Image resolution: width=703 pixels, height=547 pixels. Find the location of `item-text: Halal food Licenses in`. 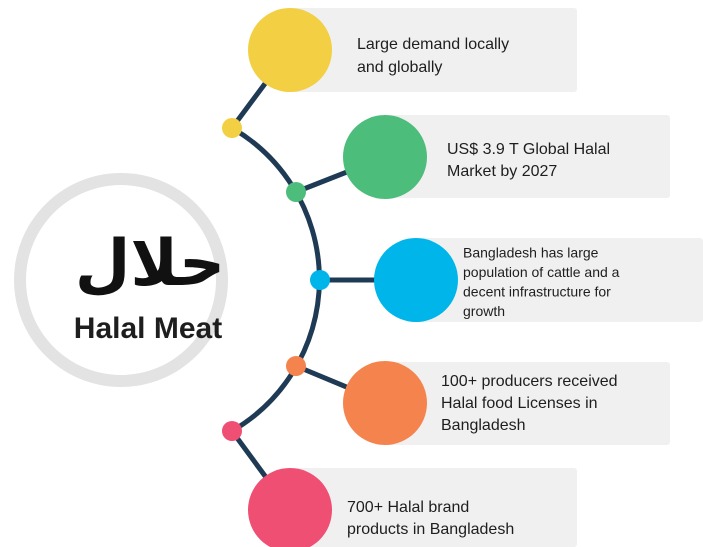

item-text: Halal food Licenses in is located at coordinates (519, 403).